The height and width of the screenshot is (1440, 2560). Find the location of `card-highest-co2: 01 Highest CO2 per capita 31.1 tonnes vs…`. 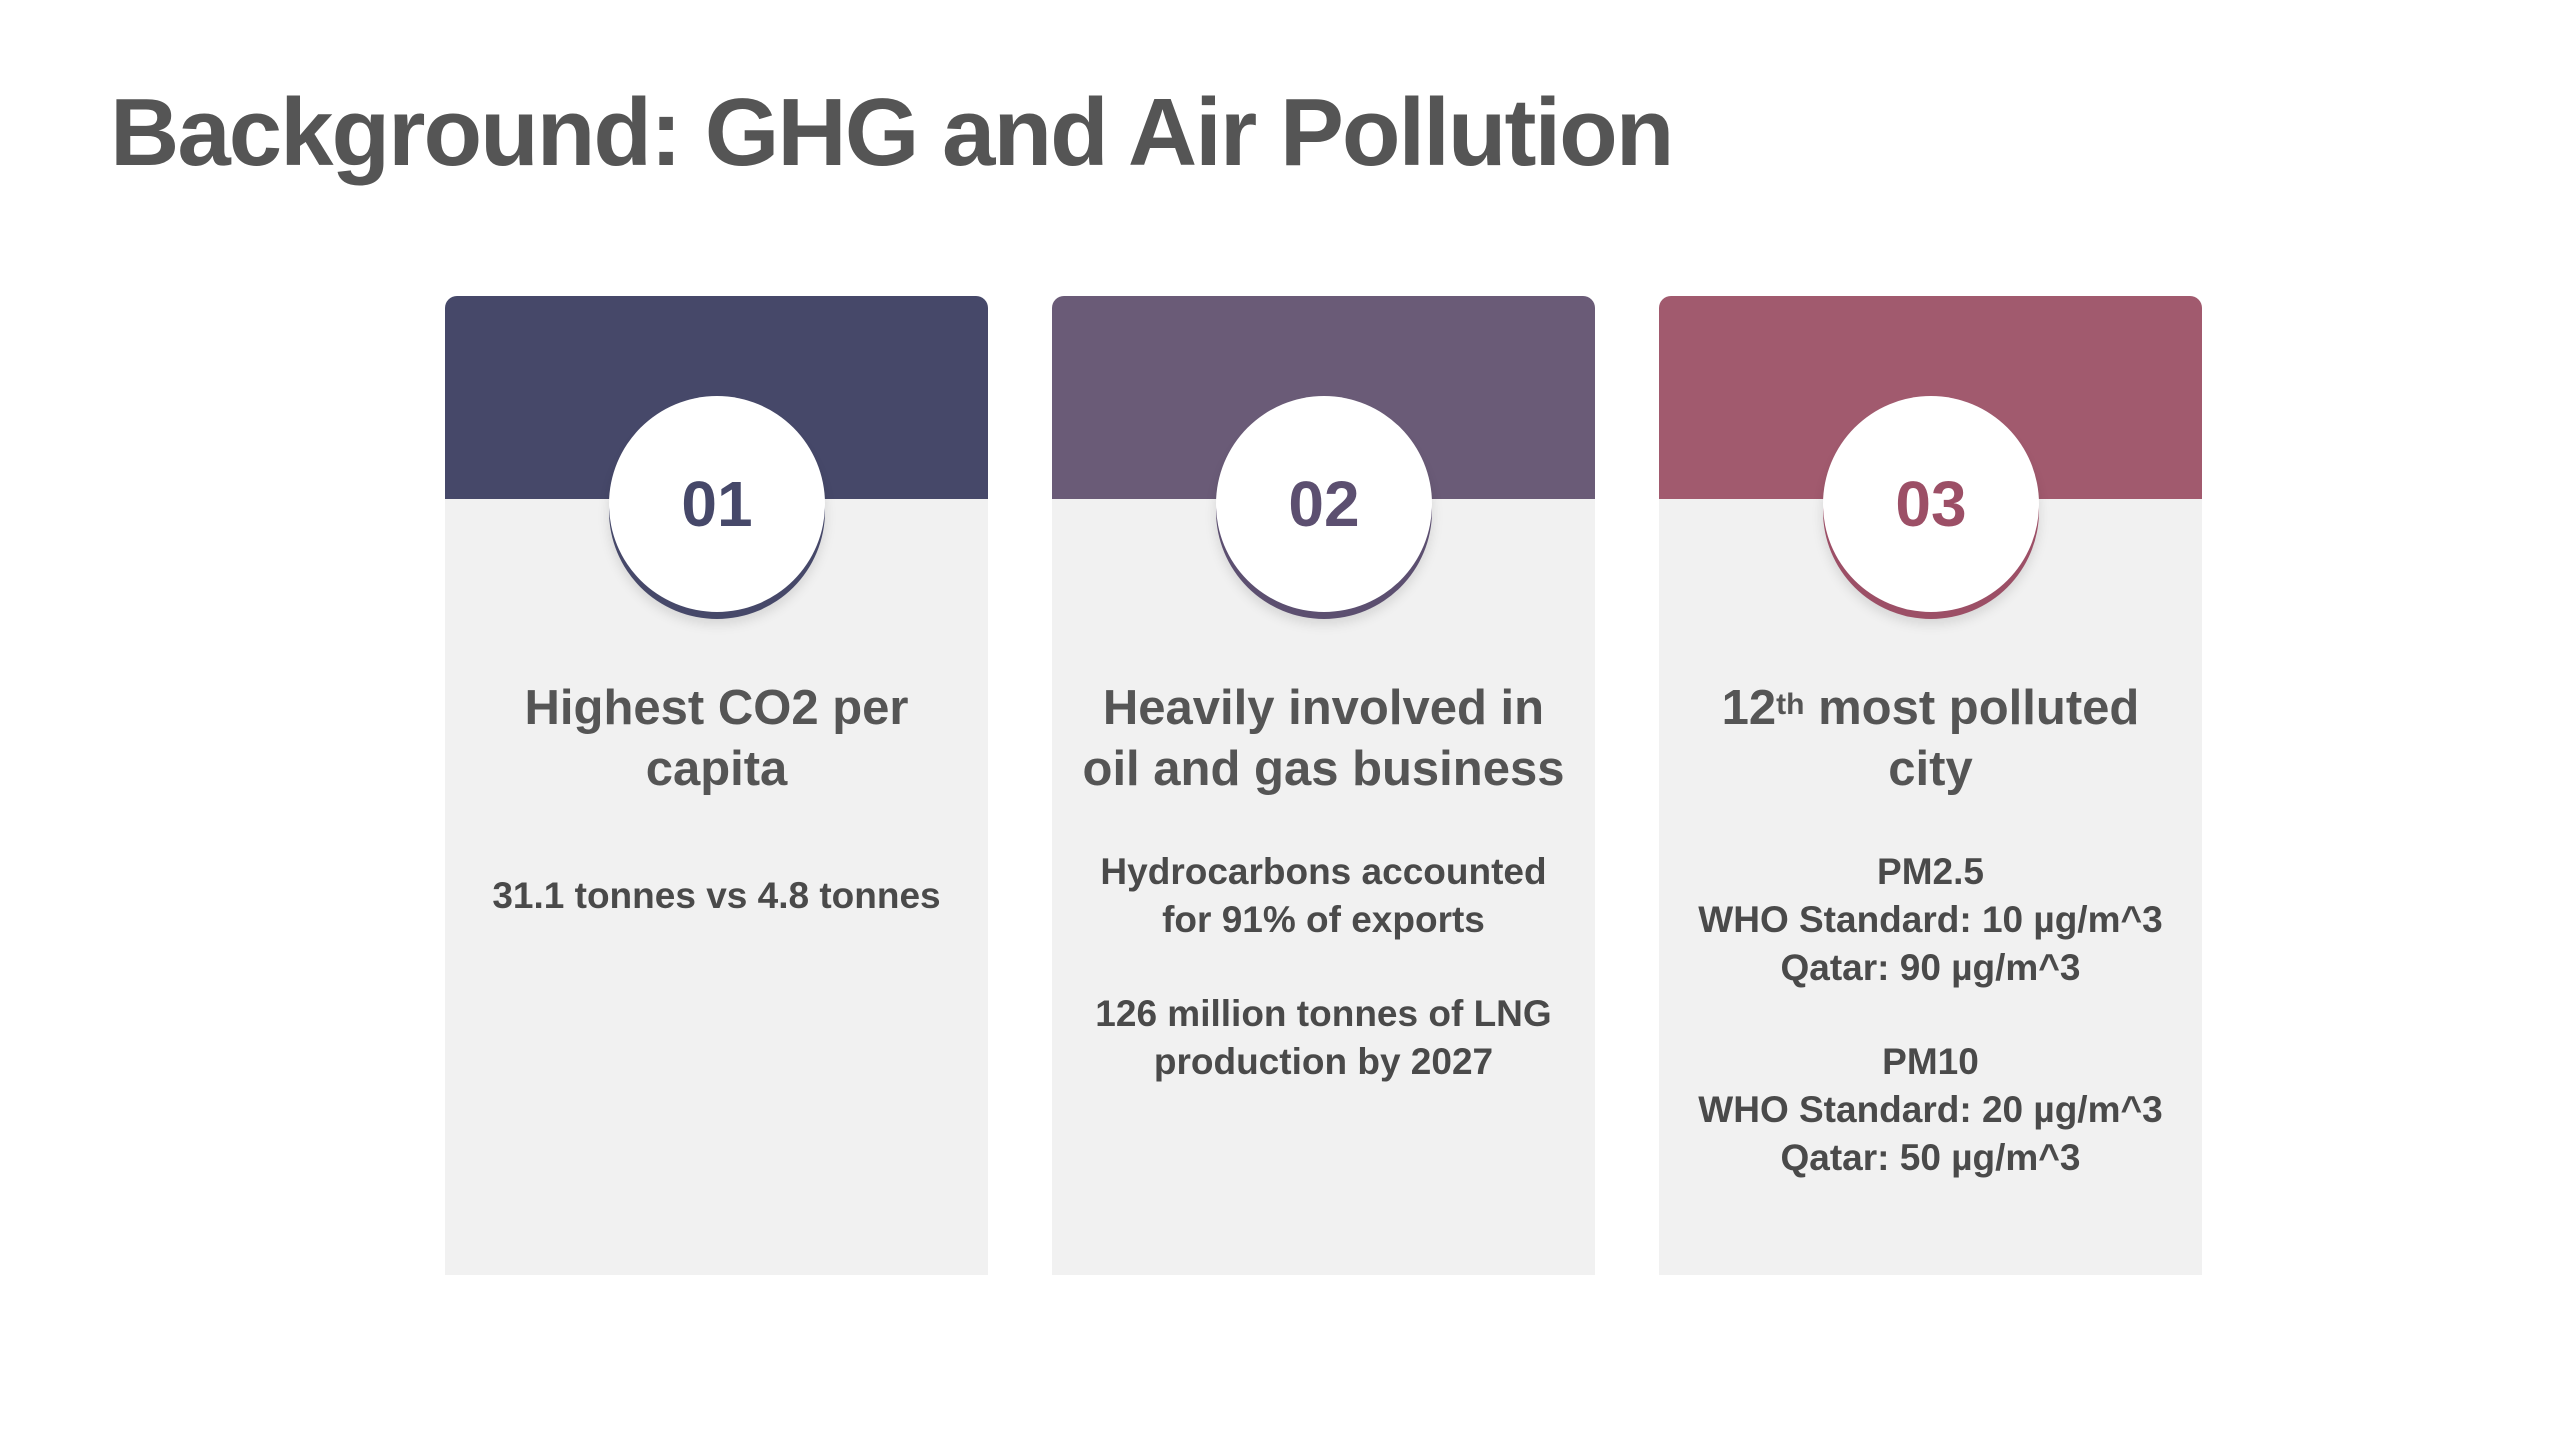

card-highest-co2: 01 Highest CO2 per capita 31.1 tonnes vs… is located at coordinates (716, 785).